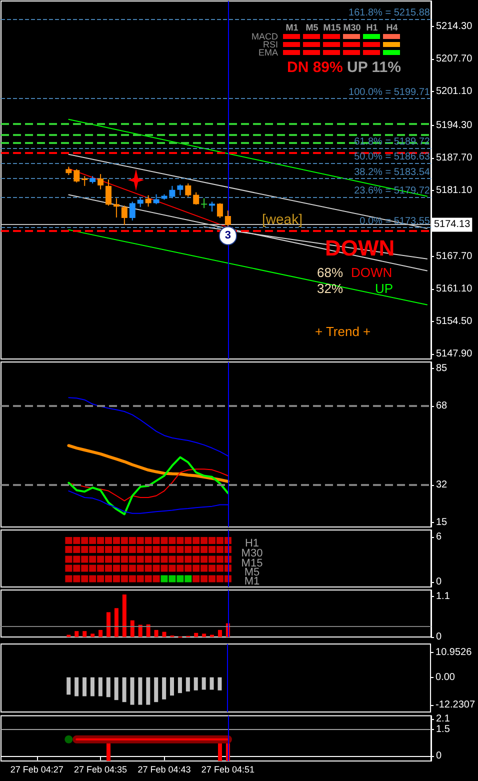  I want to click on y-tick-label: 5147.90, so click(454, 354).